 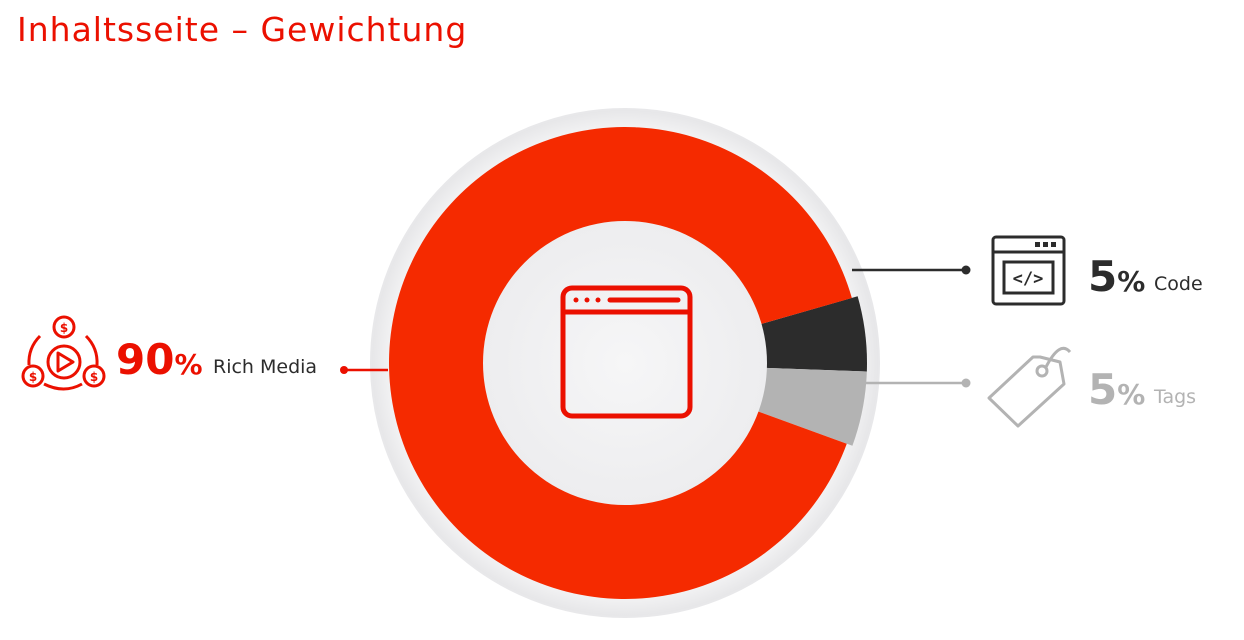 I want to click on price-tag-icon, so click(x=1029, y=387).